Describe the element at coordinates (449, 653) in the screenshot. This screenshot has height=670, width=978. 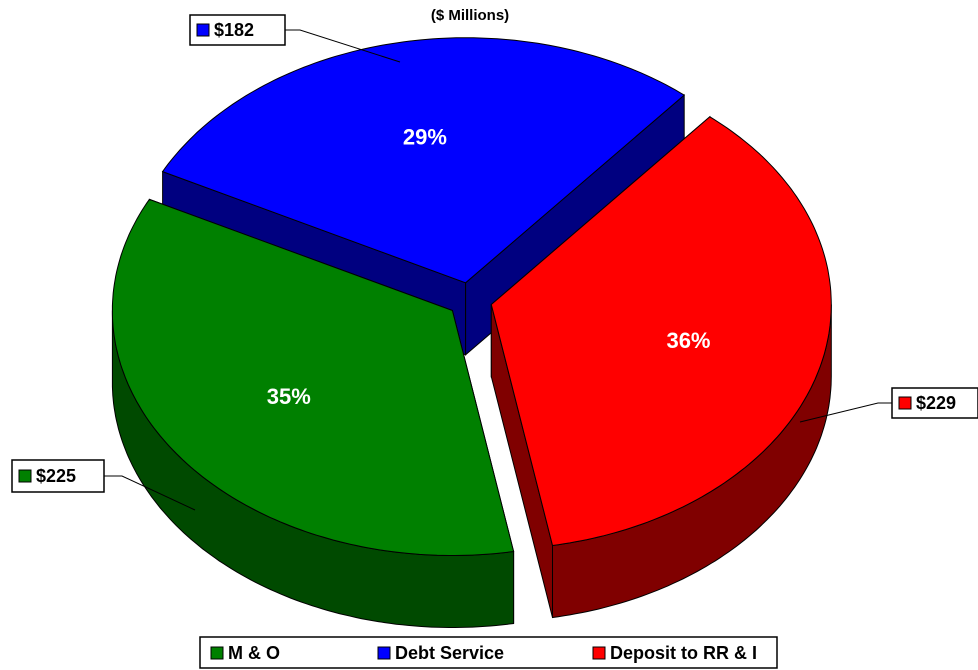
I see `legend-label: Debt Service` at that location.